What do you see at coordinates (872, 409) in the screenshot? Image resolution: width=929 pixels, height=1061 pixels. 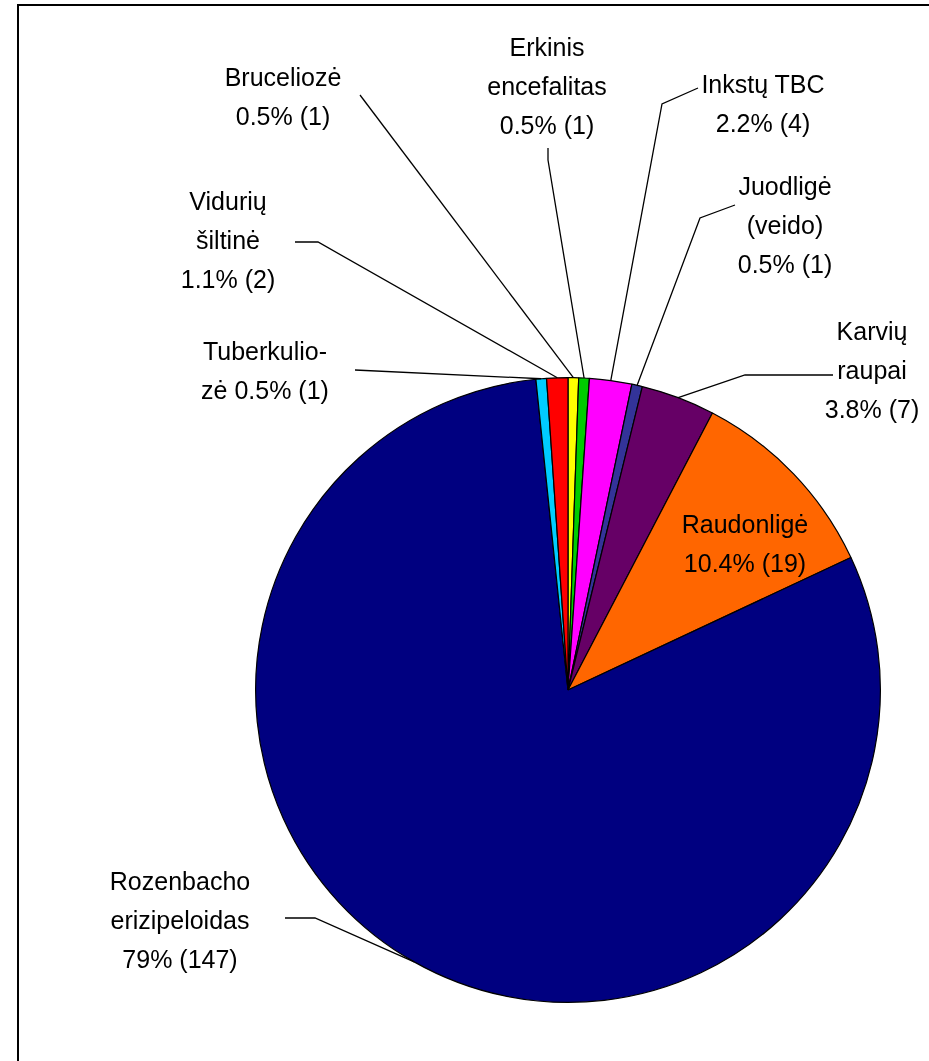 I see `data-label: 3.8% (7)` at bounding box center [872, 409].